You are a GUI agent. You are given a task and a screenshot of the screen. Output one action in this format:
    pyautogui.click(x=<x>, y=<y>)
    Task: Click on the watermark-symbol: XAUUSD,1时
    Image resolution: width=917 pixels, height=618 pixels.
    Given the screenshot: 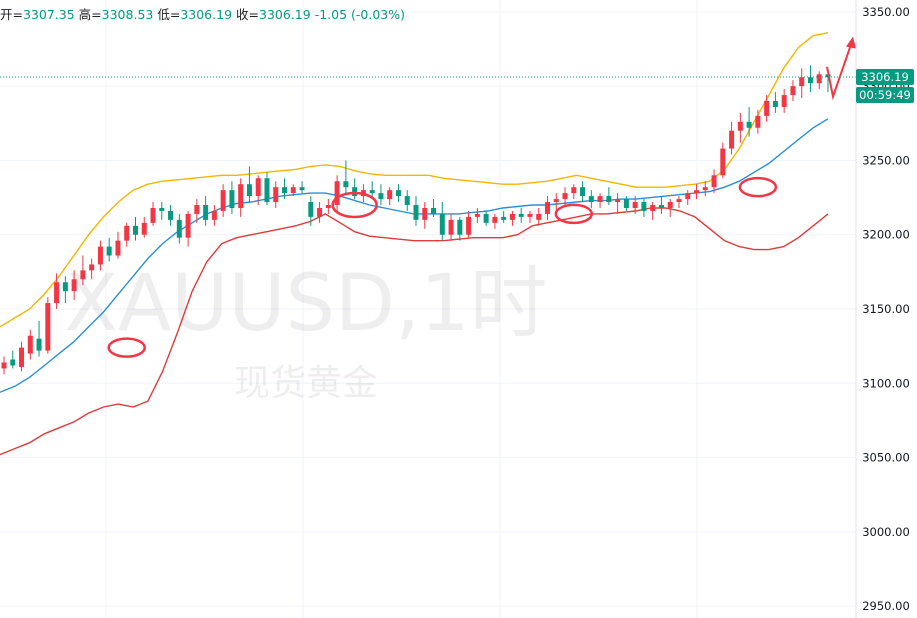 What is the action you would take?
    pyautogui.click(x=306, y=304)
    